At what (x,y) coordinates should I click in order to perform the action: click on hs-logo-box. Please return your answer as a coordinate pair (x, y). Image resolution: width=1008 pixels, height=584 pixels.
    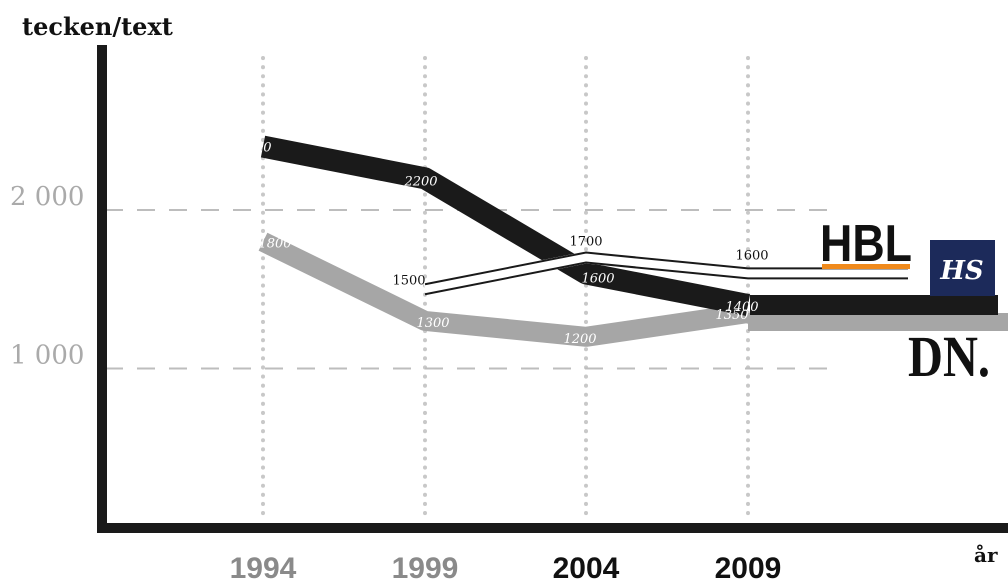
    Looking at the image, I should click on (962, 268).